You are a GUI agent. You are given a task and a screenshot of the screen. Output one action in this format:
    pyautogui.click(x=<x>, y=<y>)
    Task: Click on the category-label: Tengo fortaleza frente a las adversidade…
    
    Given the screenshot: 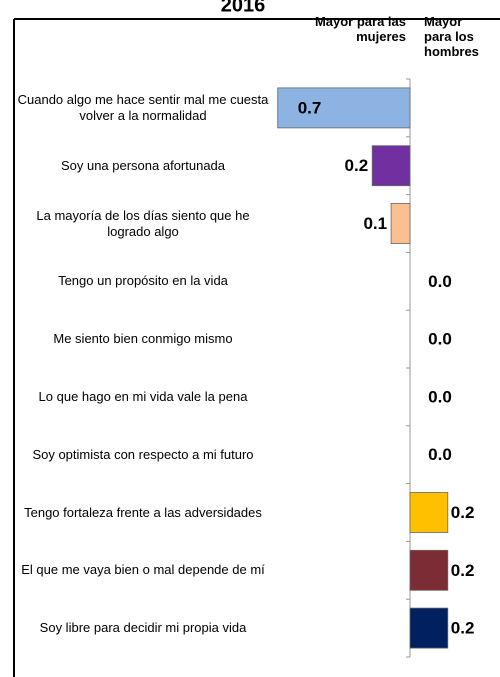 What is the action you would take?
    pyautogui.click(x=143, y=512)
    